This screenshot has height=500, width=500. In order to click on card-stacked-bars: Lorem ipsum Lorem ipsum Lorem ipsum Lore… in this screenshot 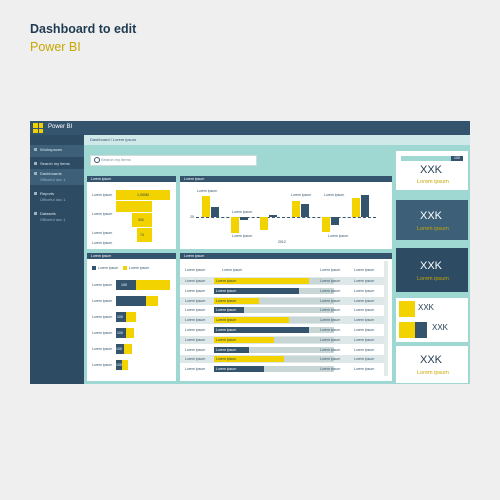, I will do `click(131, 317)`.